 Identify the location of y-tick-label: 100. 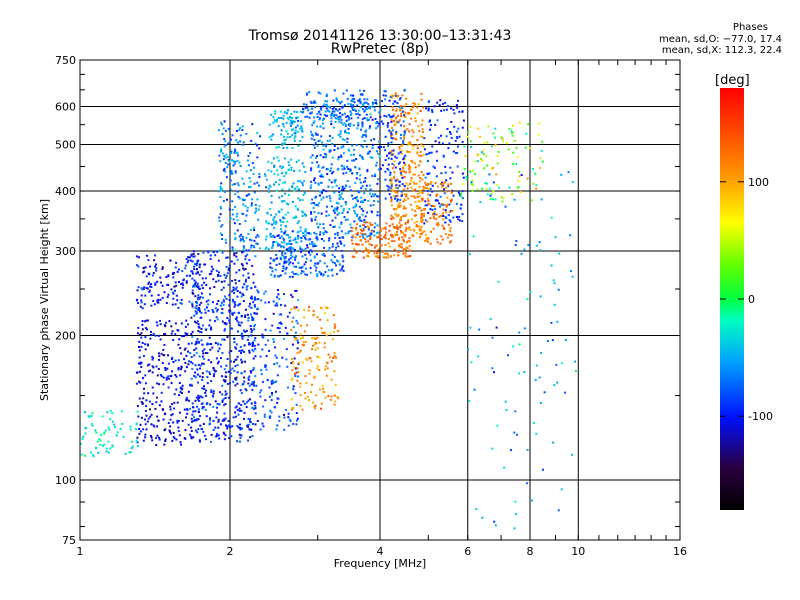
(65, 480).